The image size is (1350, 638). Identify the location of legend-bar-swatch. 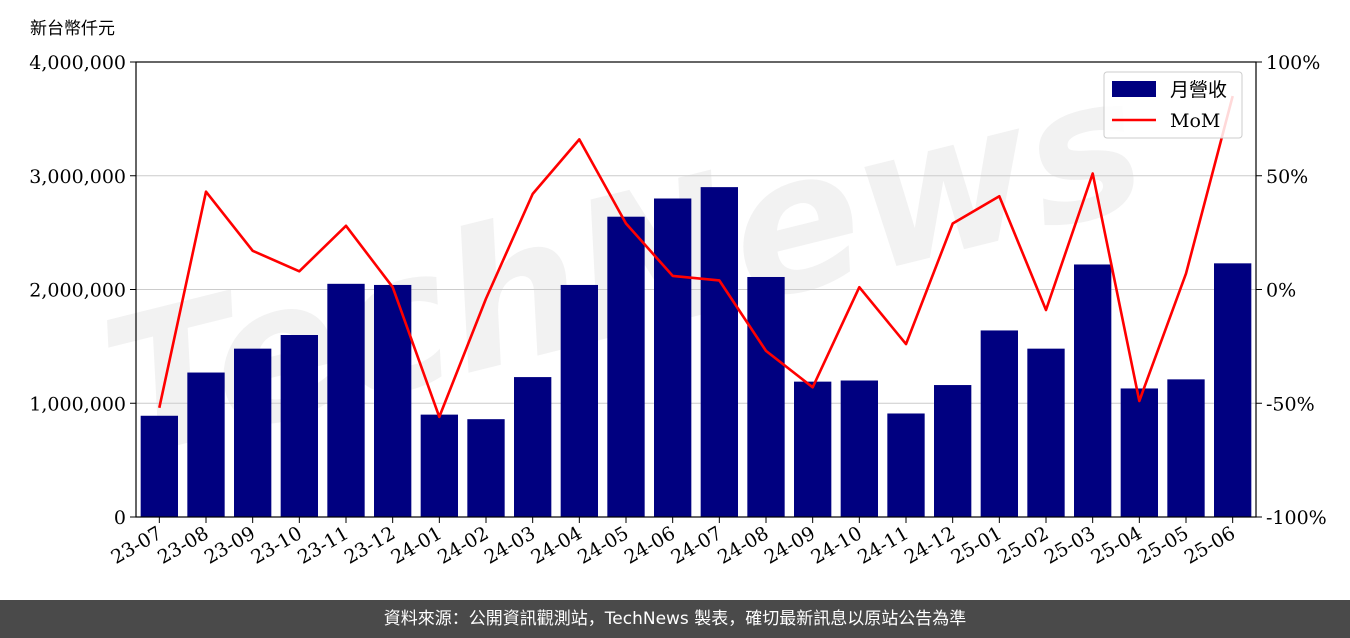
(1134, 89).